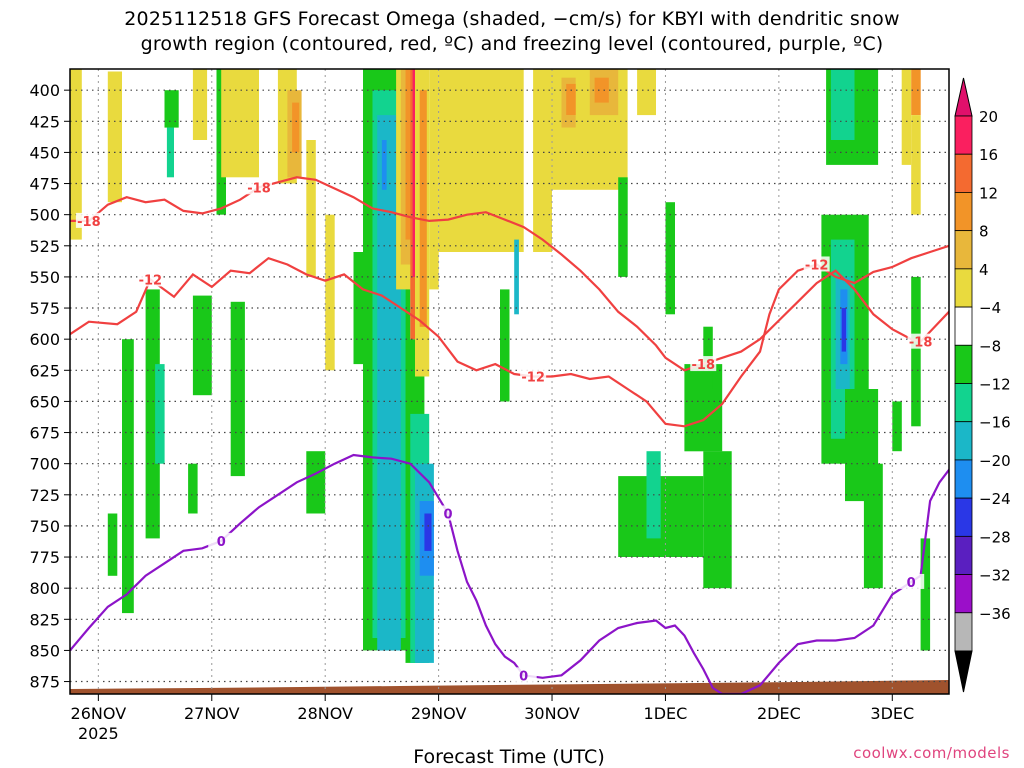  I want to click on contour-label: -12, so click(817, 265).